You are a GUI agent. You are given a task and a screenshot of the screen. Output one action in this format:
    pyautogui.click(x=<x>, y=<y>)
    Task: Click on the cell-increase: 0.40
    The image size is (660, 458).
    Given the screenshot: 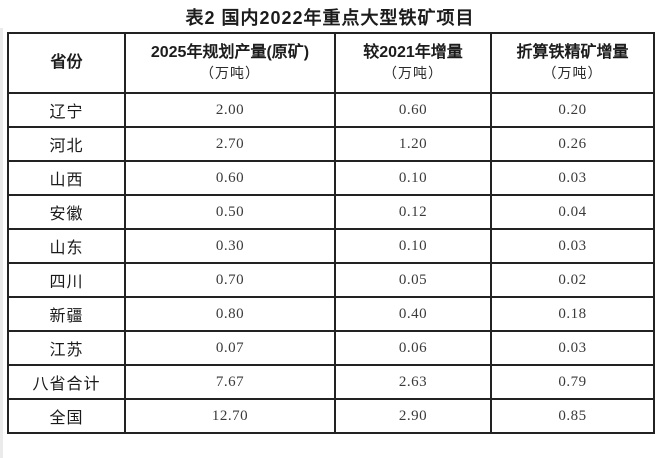 What is the action you would take?
    pyautogui.click(x=413, y=314)
    